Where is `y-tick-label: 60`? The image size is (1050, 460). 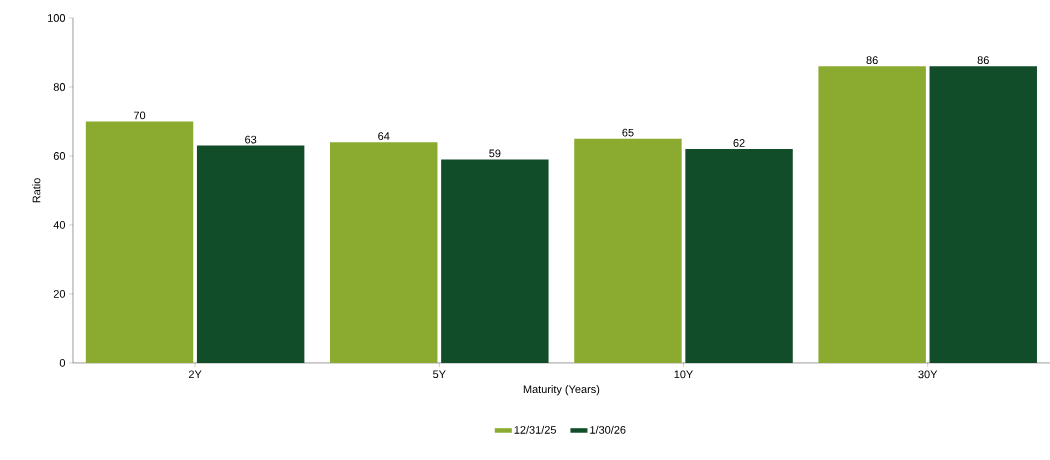
y-tick-label: 60 is located at coordinates (59, 156).